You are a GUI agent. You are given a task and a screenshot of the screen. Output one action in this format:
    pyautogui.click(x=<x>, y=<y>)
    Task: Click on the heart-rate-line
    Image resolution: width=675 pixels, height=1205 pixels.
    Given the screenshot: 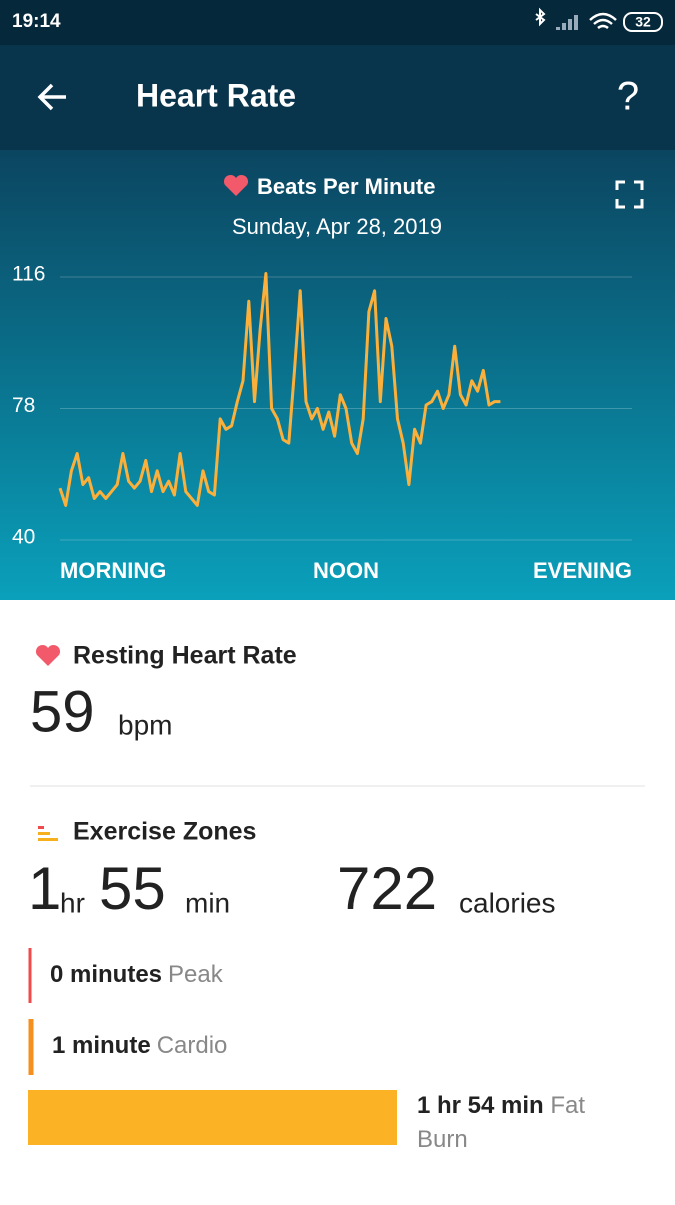 What is the action you would take?
    pyautogui.click(x=279, y=389)
    